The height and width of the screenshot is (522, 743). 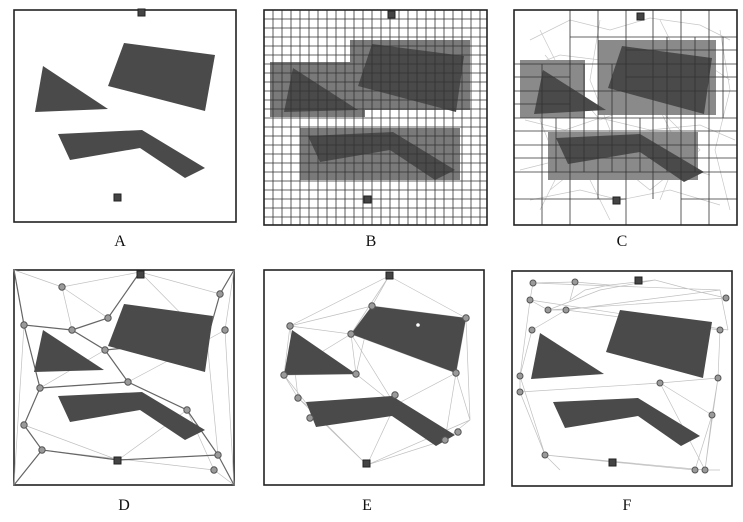 I want to click on panel-c-frame, so click(x=625, y=117).